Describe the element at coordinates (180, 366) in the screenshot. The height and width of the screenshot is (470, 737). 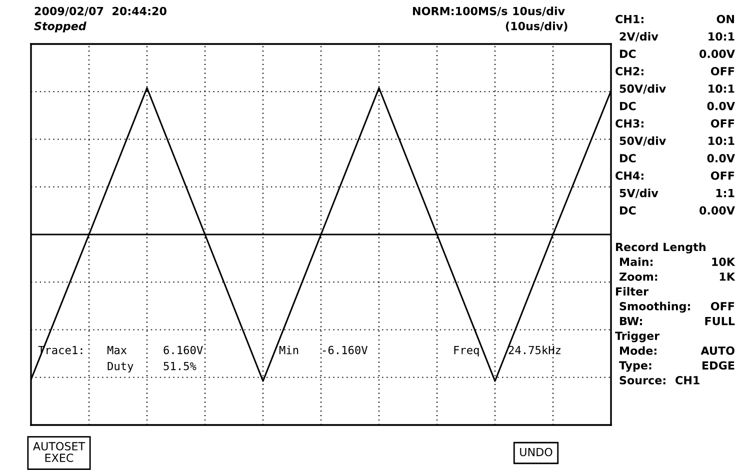
I see `annotation: 51.5%` at that location.